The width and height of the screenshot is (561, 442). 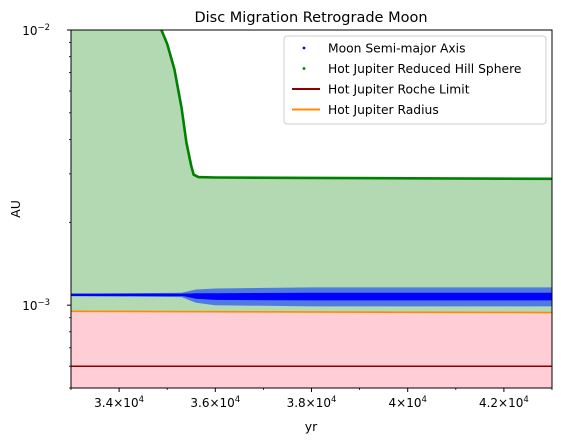 What do you see at coordinates (15, 209) in the screenshot?
I see `y-axis-label: AU` at bounding box center [15, 209].